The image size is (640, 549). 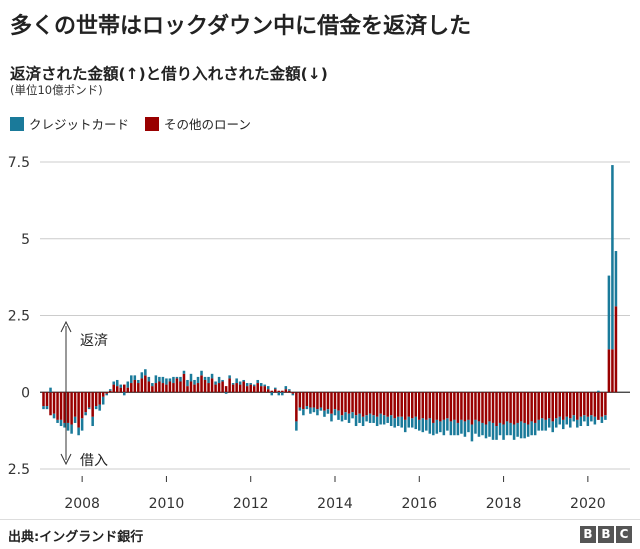 What do you see at coordinates (17, 123) in the screenshot?
I see `legend-swatch-credit-card` at bounding box center [17, 123].